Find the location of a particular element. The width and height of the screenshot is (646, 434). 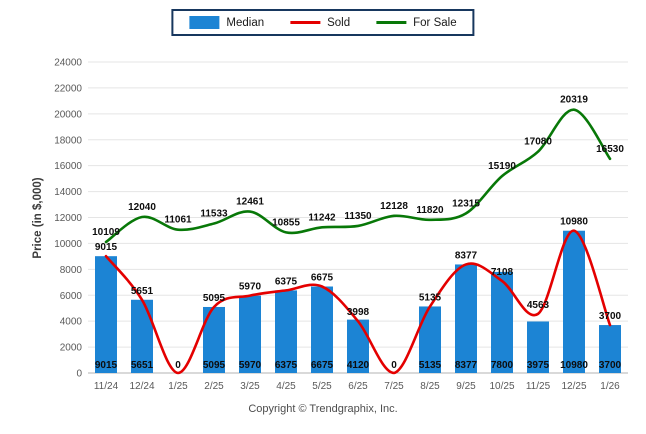

svg-text: 16000 is located at coordinates (68, 166).